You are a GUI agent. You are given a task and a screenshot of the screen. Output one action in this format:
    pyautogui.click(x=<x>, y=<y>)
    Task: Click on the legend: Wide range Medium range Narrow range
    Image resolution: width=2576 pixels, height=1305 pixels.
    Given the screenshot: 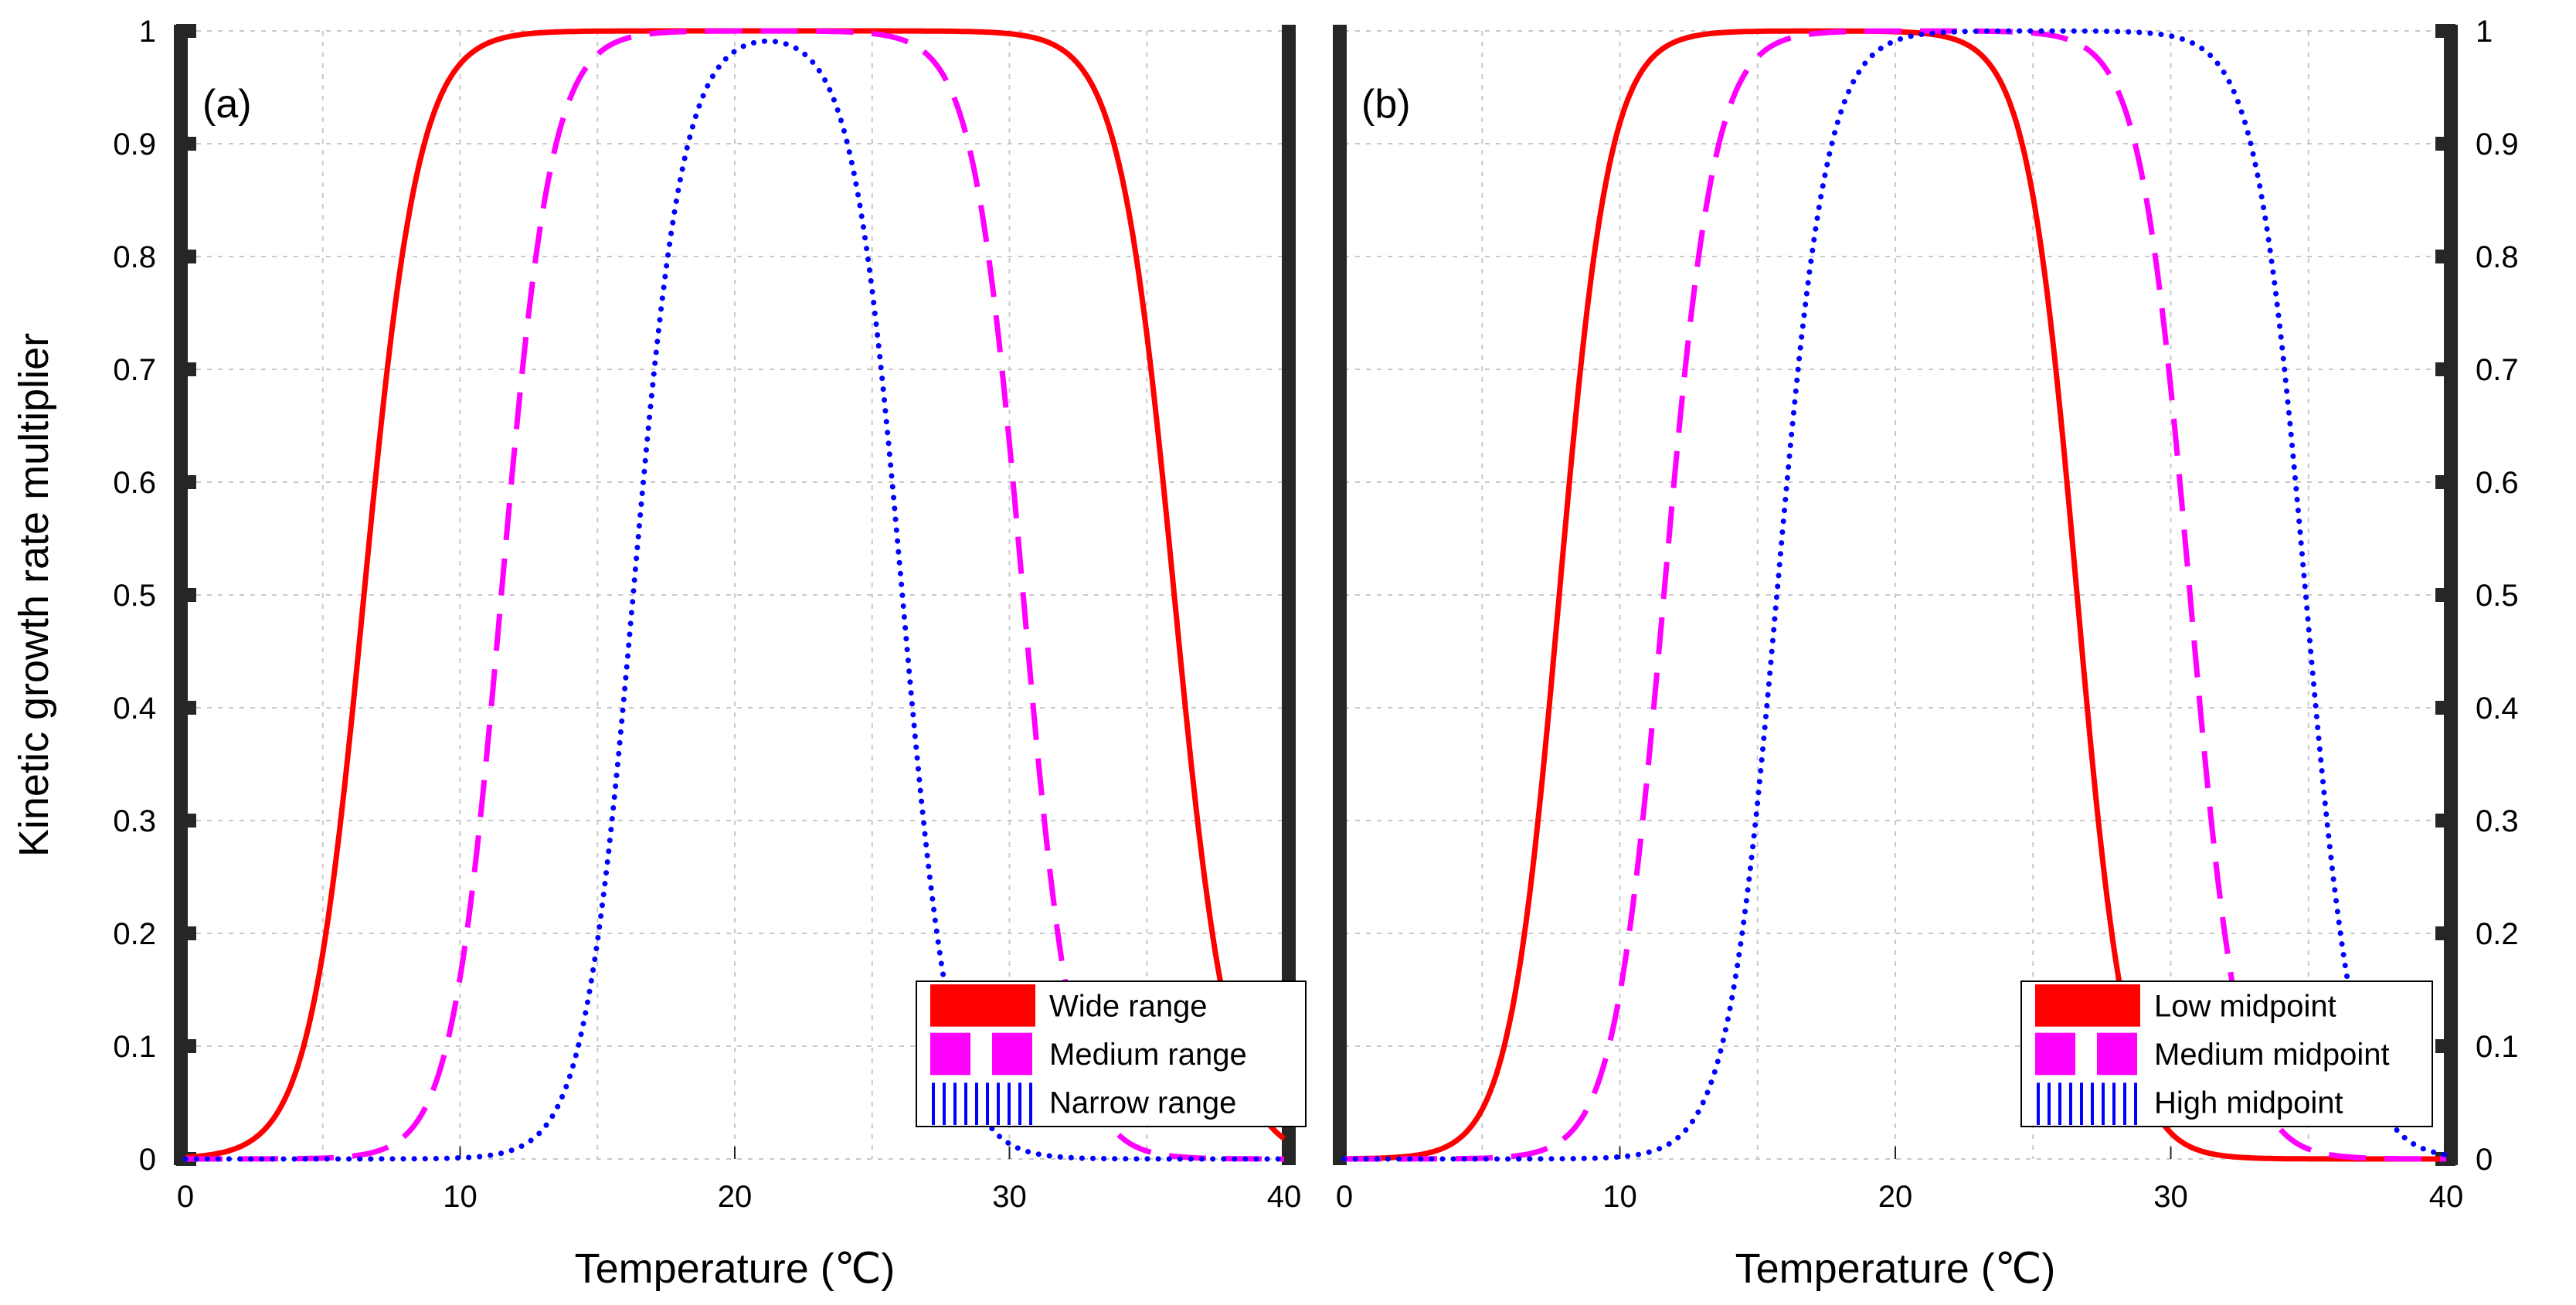 What is the action you would take?
    pyautogui.click(x=1111, y=1053)
    